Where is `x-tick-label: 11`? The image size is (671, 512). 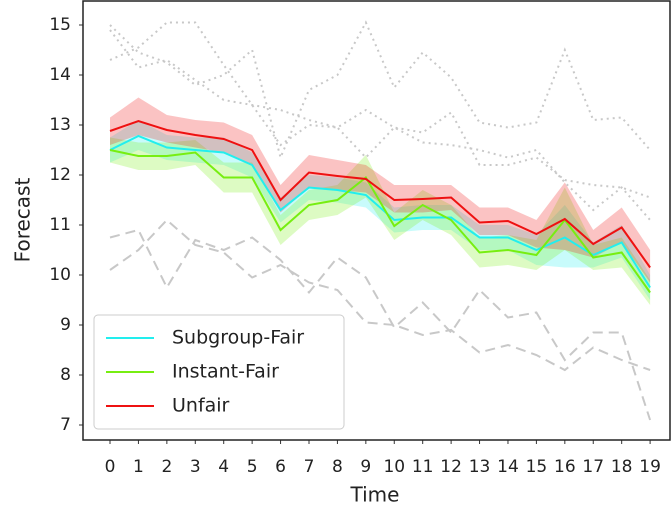
x-tick-label: 11 is located at coordinates (423, 467).